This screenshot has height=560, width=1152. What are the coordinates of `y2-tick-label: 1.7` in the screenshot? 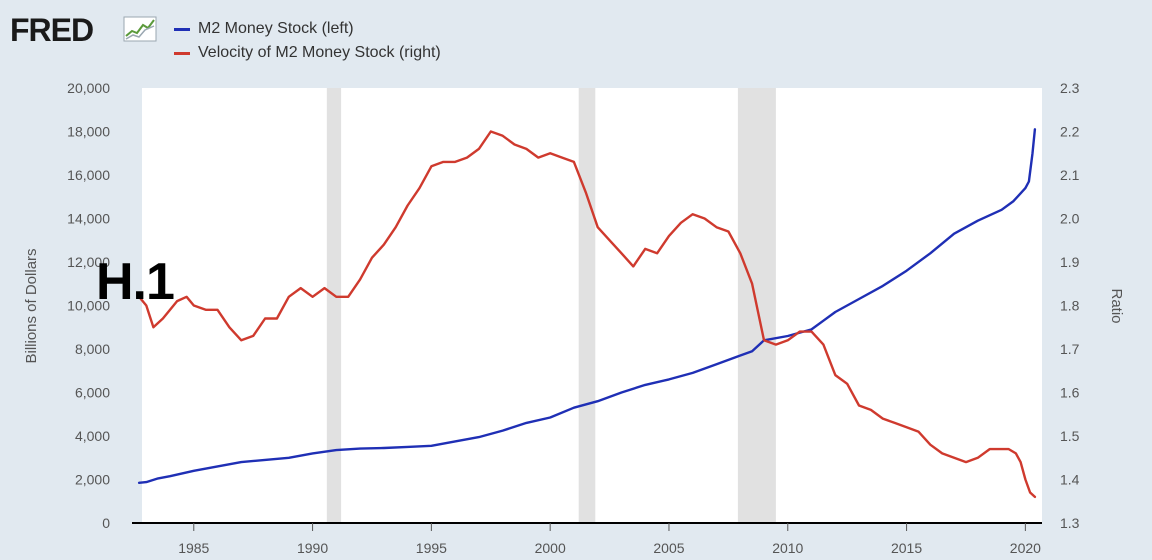 It's located at (1070, 349).